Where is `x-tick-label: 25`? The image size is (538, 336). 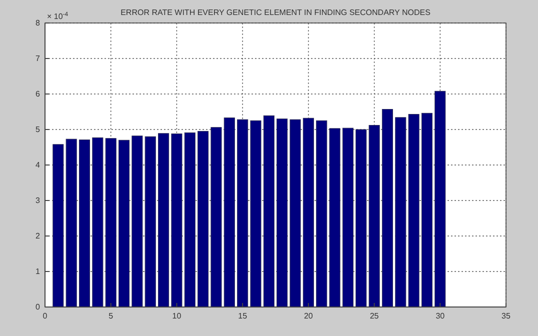 x-tick-label: 25 is located at coordinates (375, 316).